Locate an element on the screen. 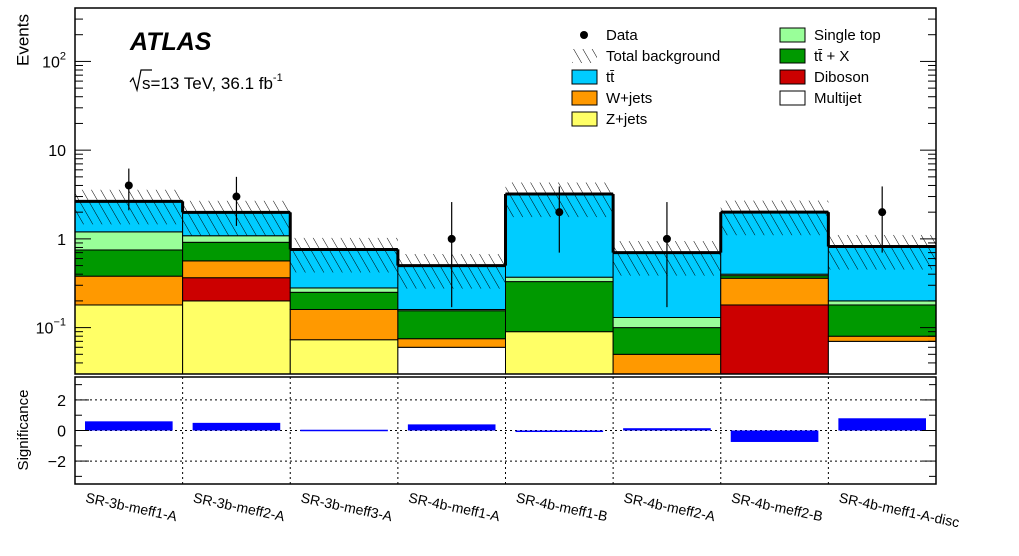  x-tick-label: SR-4b-meff1-A is located at coordinates (454, 506).